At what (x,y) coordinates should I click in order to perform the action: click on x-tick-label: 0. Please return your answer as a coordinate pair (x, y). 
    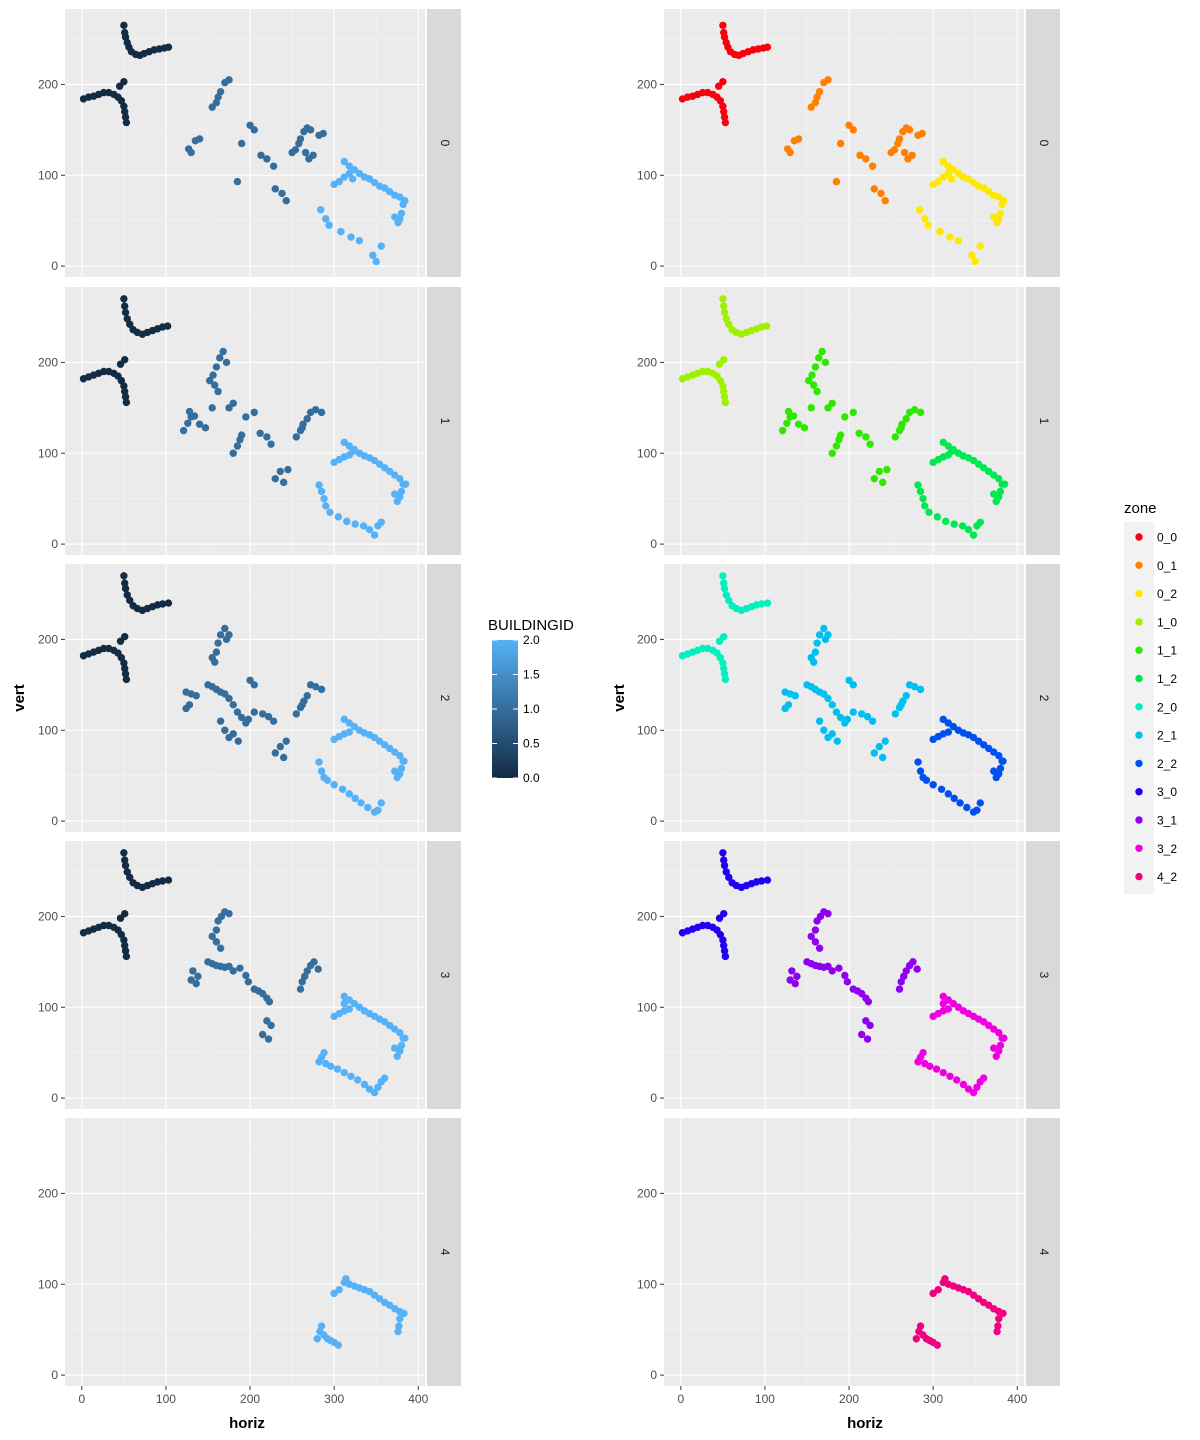
    Looking at the image, I should click on (680, 1399).